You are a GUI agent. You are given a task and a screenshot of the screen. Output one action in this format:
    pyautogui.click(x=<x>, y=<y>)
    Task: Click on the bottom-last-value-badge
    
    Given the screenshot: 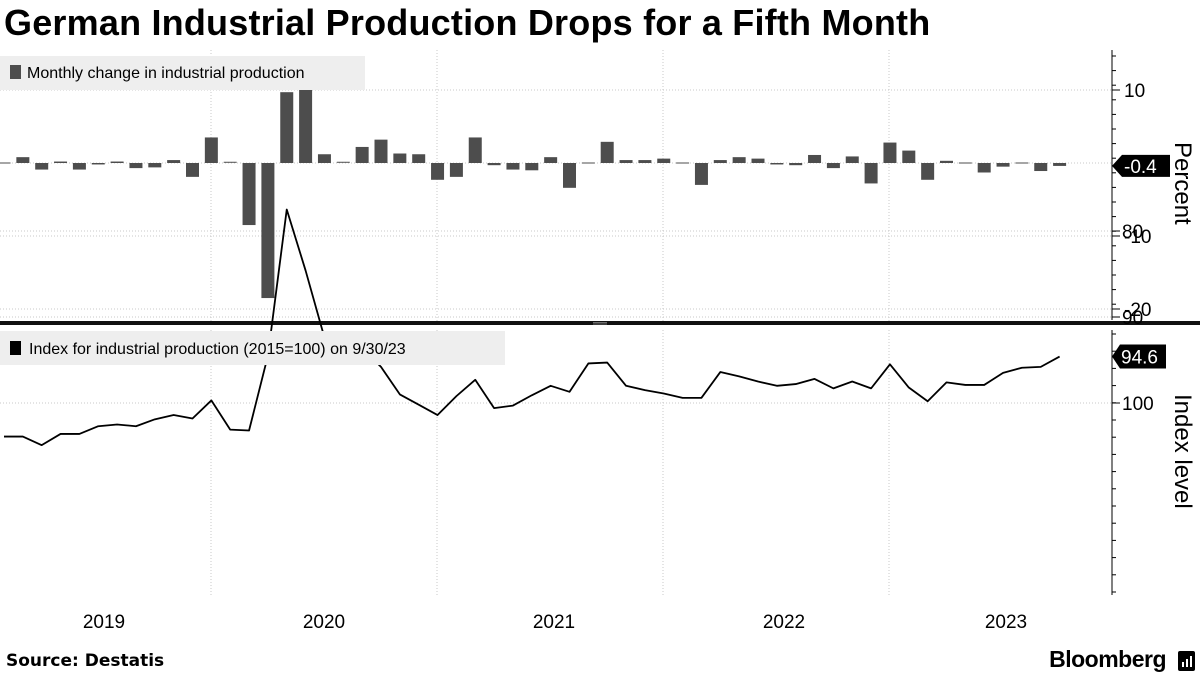 What is the action you would take?
    pyautogui.click(x=1139, y=356)
    